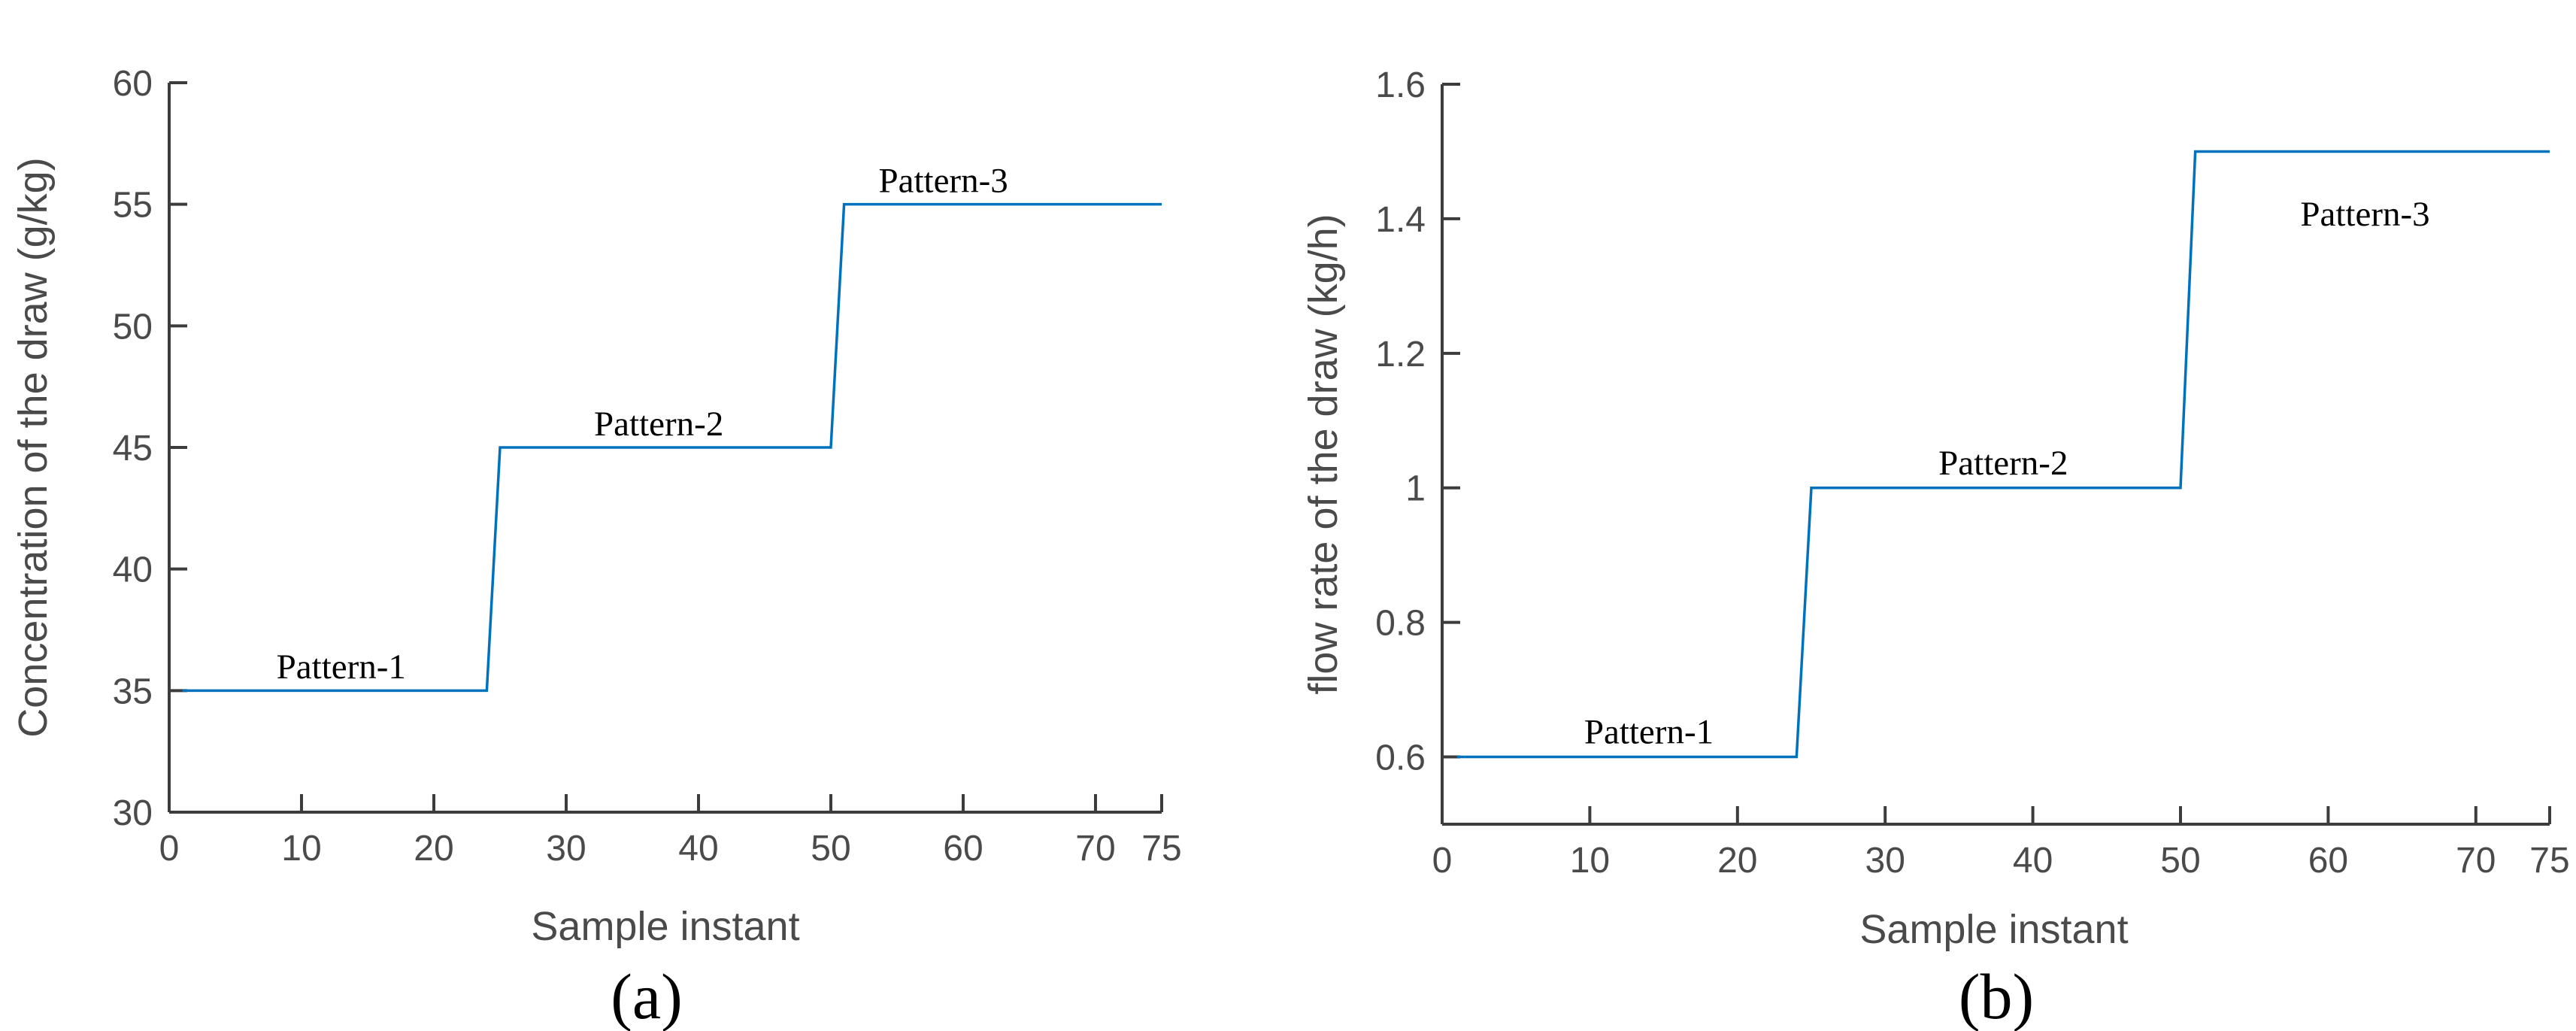  I want to click on y-tick-label: 30, so click(133, 813).